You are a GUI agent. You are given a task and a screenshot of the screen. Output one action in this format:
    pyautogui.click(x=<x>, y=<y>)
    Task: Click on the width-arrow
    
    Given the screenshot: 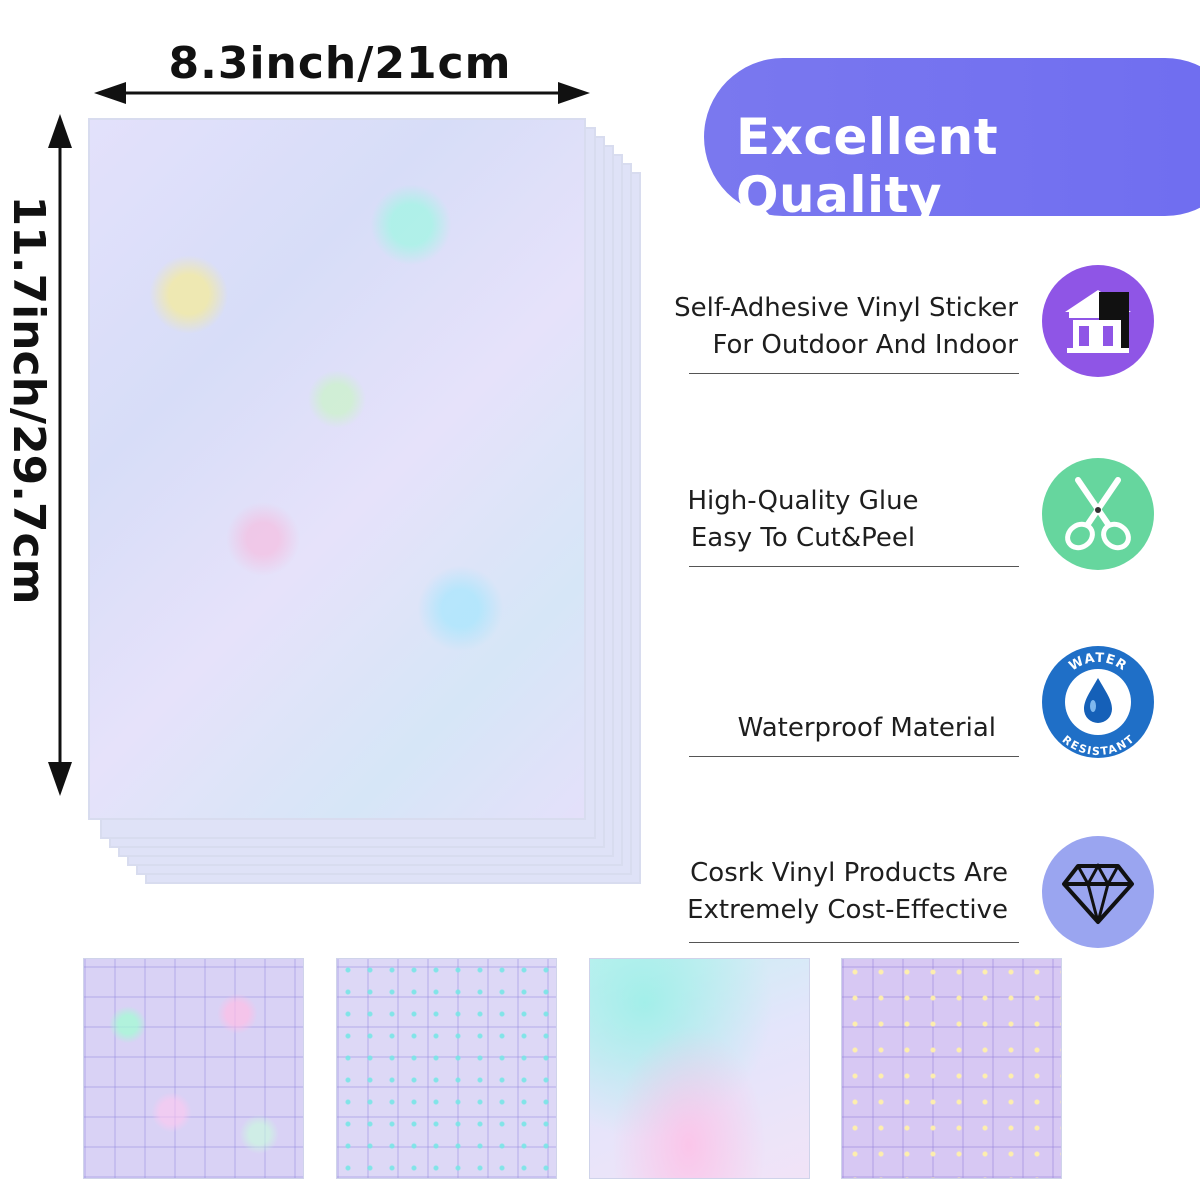 What is the action you would take?
    pyautogui.click(x=342, y=93)
    